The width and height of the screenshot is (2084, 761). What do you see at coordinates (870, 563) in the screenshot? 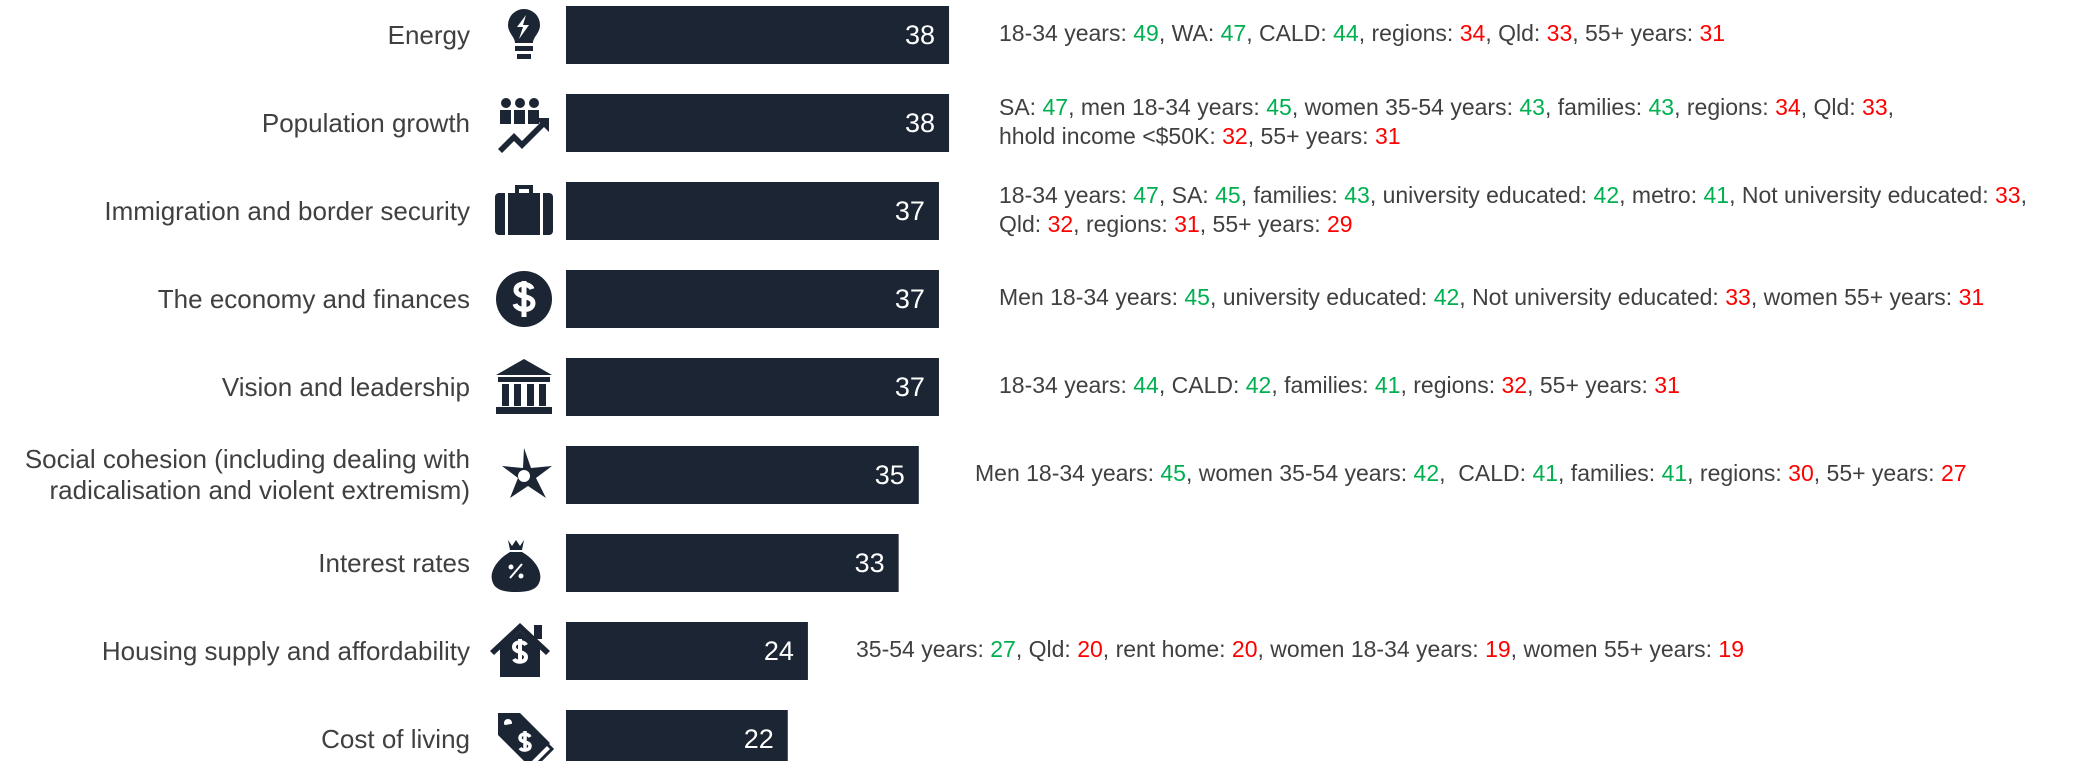
I see `value-label: 33` at bounding box center [870, 563].